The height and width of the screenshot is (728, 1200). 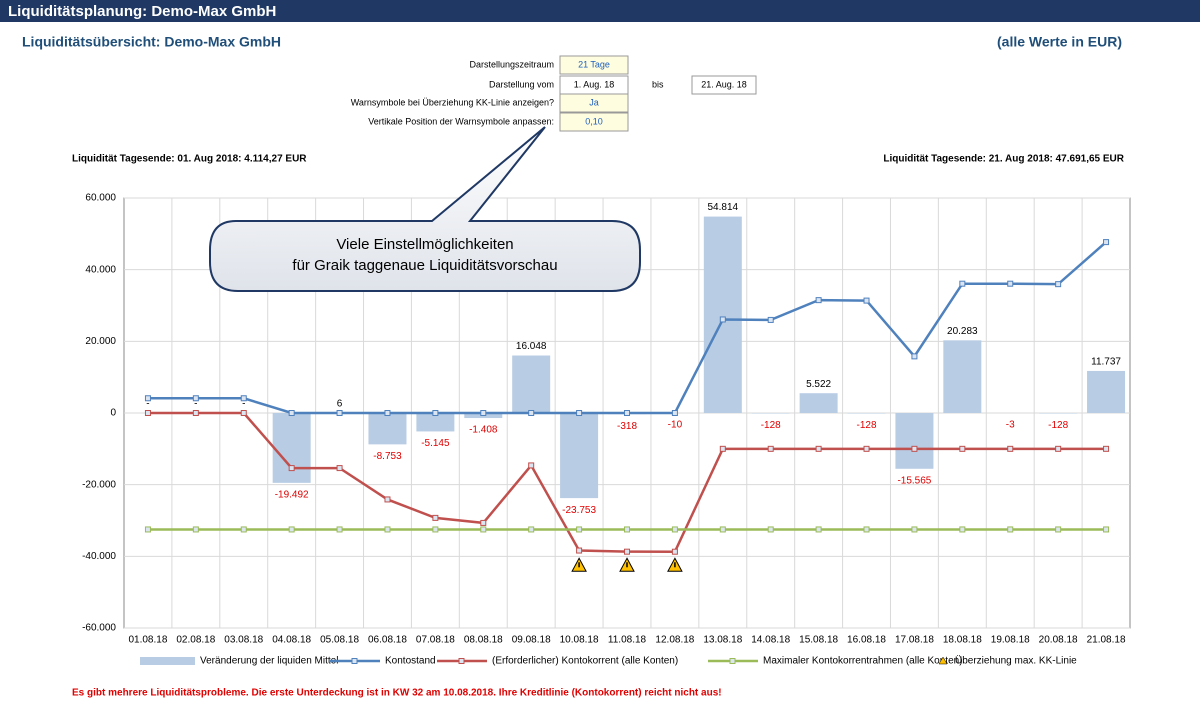 What do you see at coordinates (818, 384) in the screenshot?
I see `bar-value-label: 5.522` at bounding box center [818, 384].